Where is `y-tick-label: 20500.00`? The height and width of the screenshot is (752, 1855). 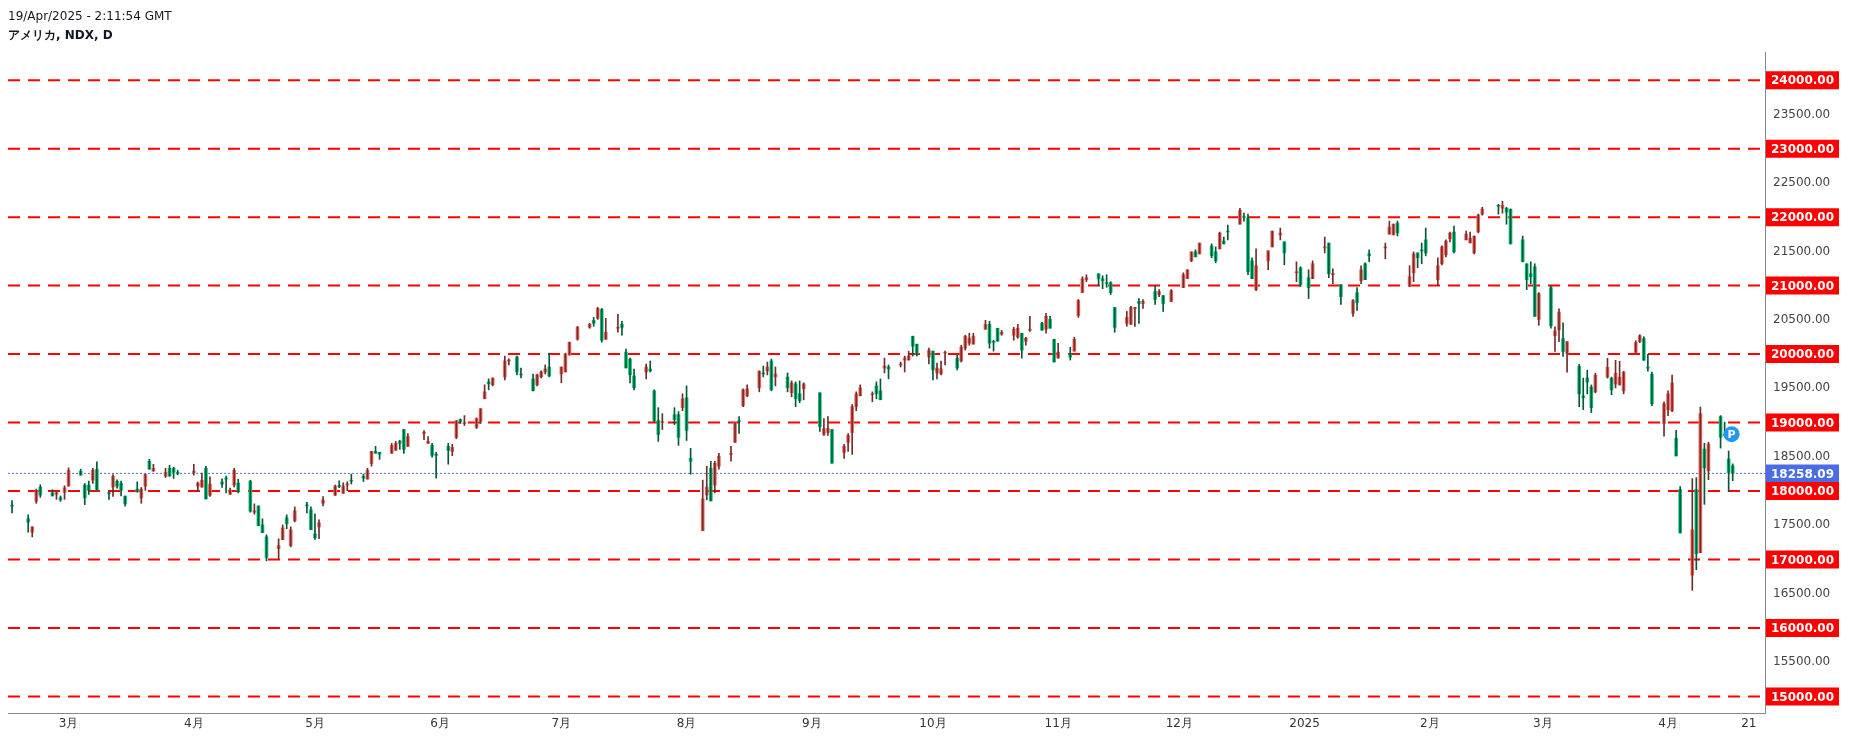
y-tick-label: 20500.00 is located at coordinates (1802, 318).